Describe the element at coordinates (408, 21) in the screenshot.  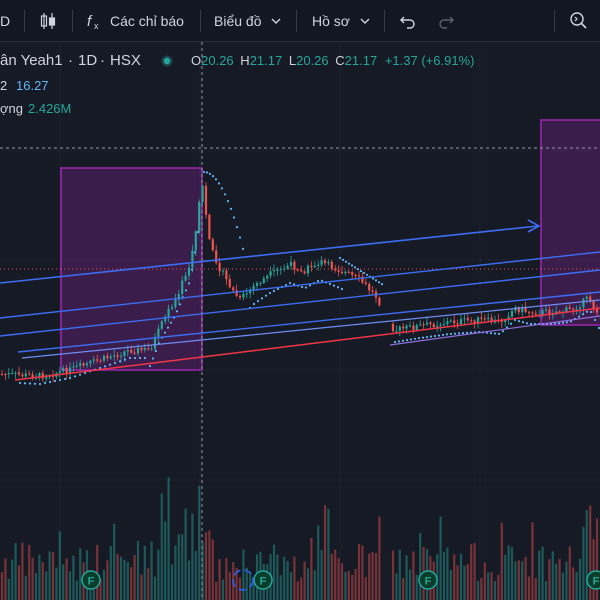
I see `undo-button` at that location.